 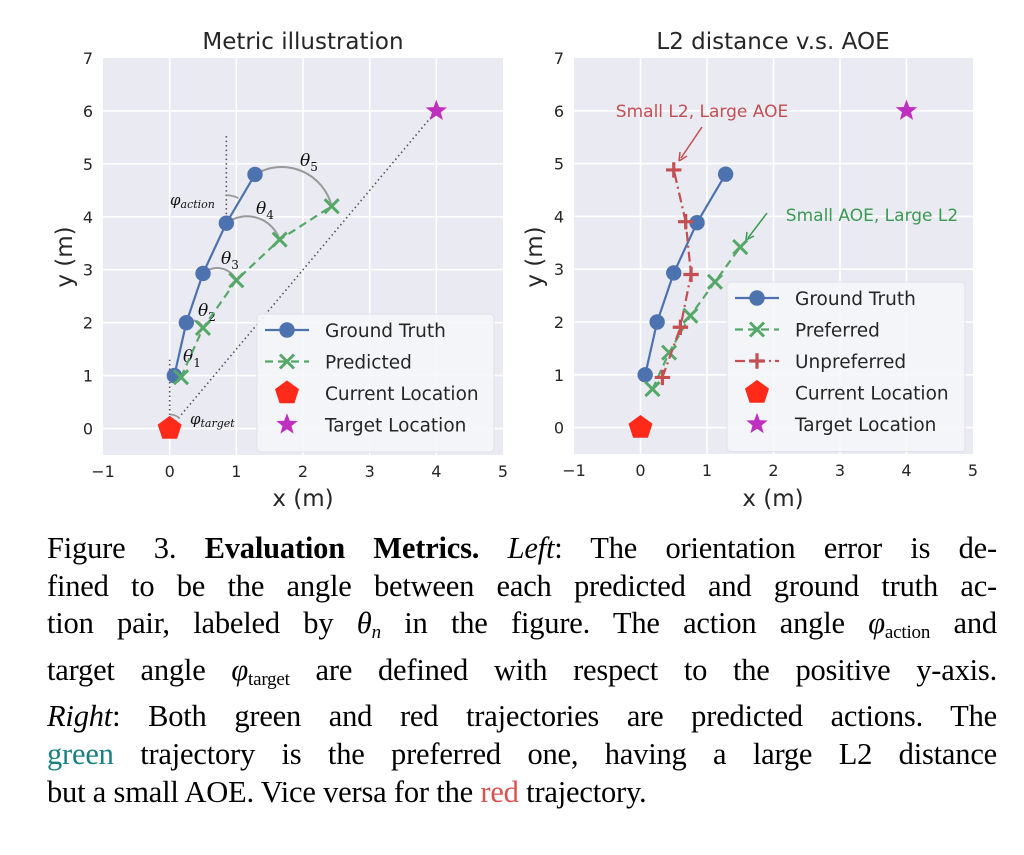 I want to click on caption-text: and, so click(x=964, y=623).